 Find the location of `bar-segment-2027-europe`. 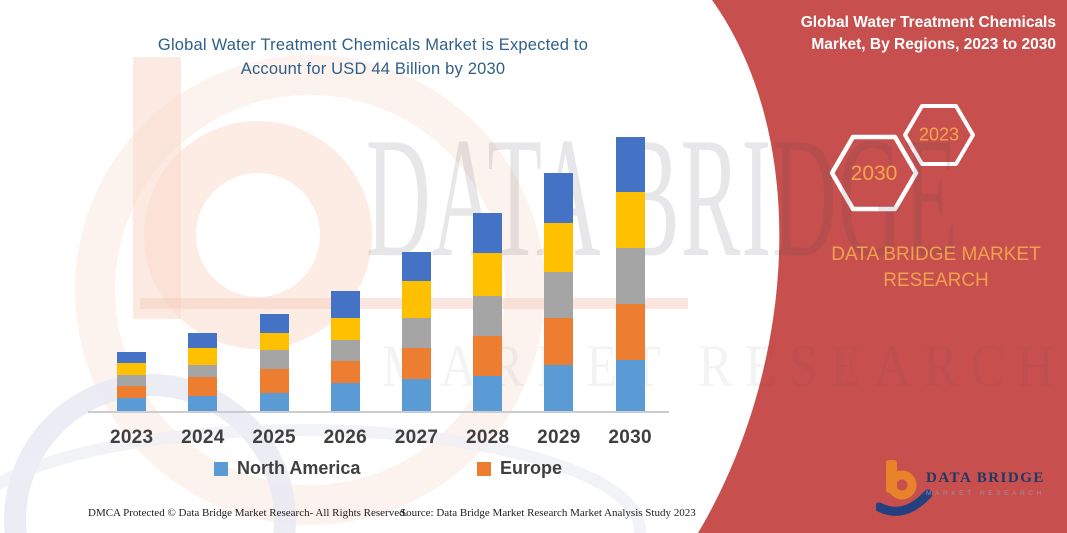

bar-segment-2027-europe is located at coordinates (416, 363).